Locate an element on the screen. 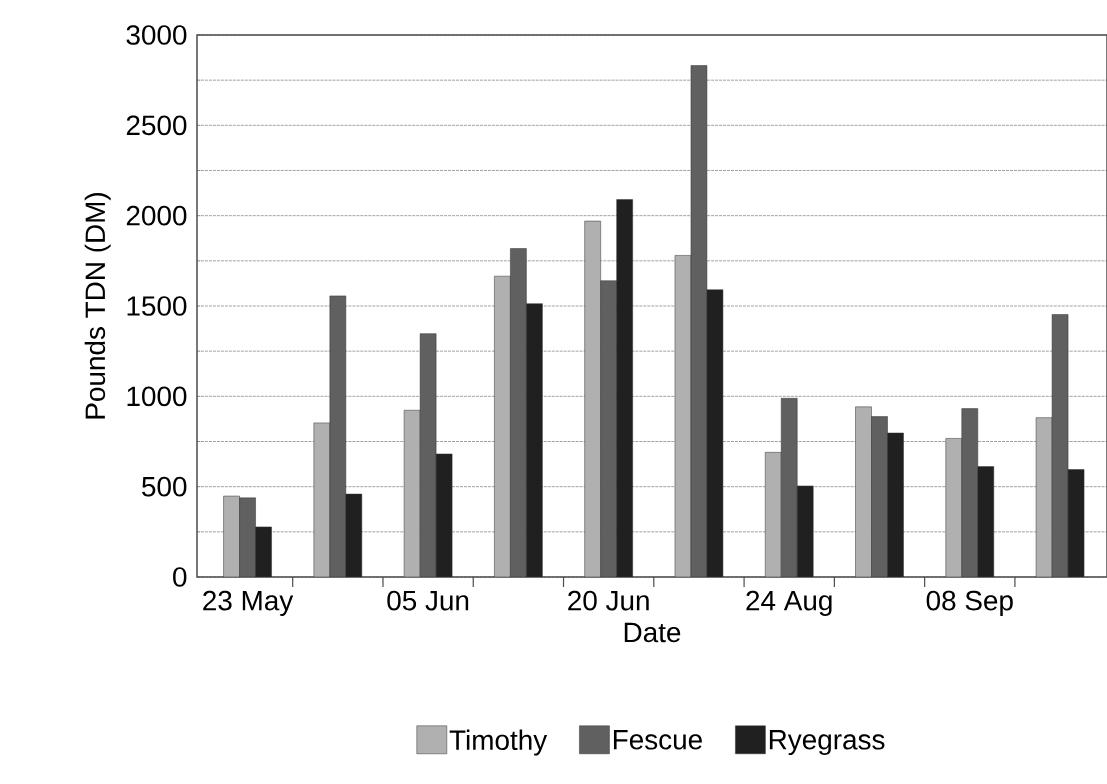 The height and width of the screenshot is (784, 1107). x-tick-label: 24 Aug is located at coordinates (789, 603).